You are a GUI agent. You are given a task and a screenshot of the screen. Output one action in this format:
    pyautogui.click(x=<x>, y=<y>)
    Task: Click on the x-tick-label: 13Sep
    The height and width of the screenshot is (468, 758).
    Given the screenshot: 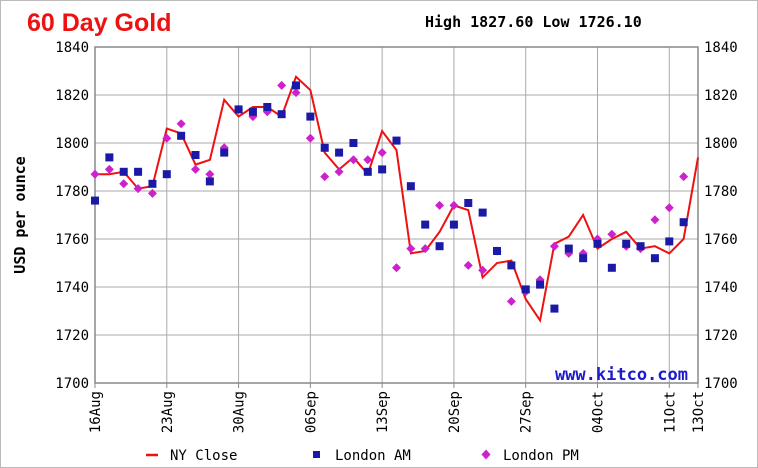 What is the action you would take?
    pyautogui.click(x=383, y=412)
    